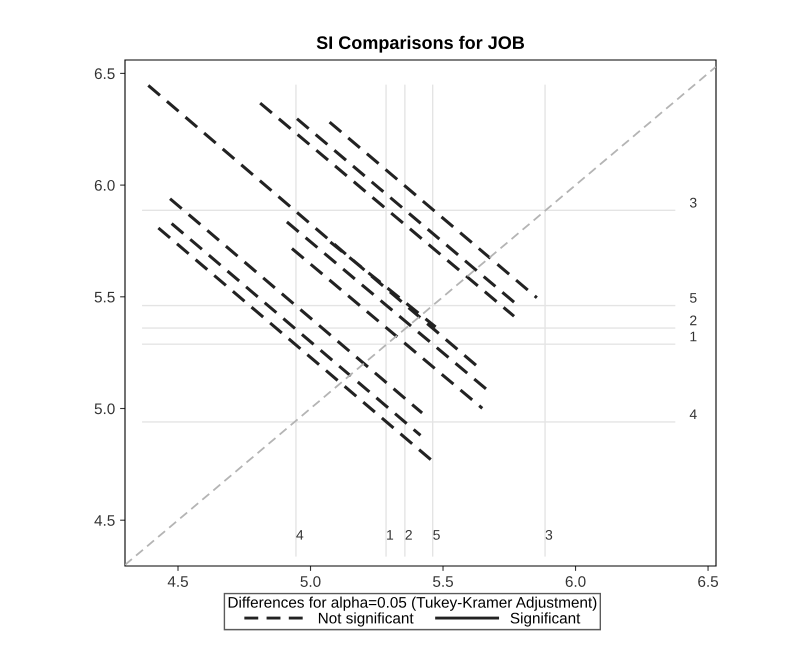 The width and height of the screenshot is (793, 662). Describe the element at coordinates (412, 603) in the screenshot. I see `legend-title: Differences for alpha=0.05 (Tukey-Kramer Adjustment)` at that location.